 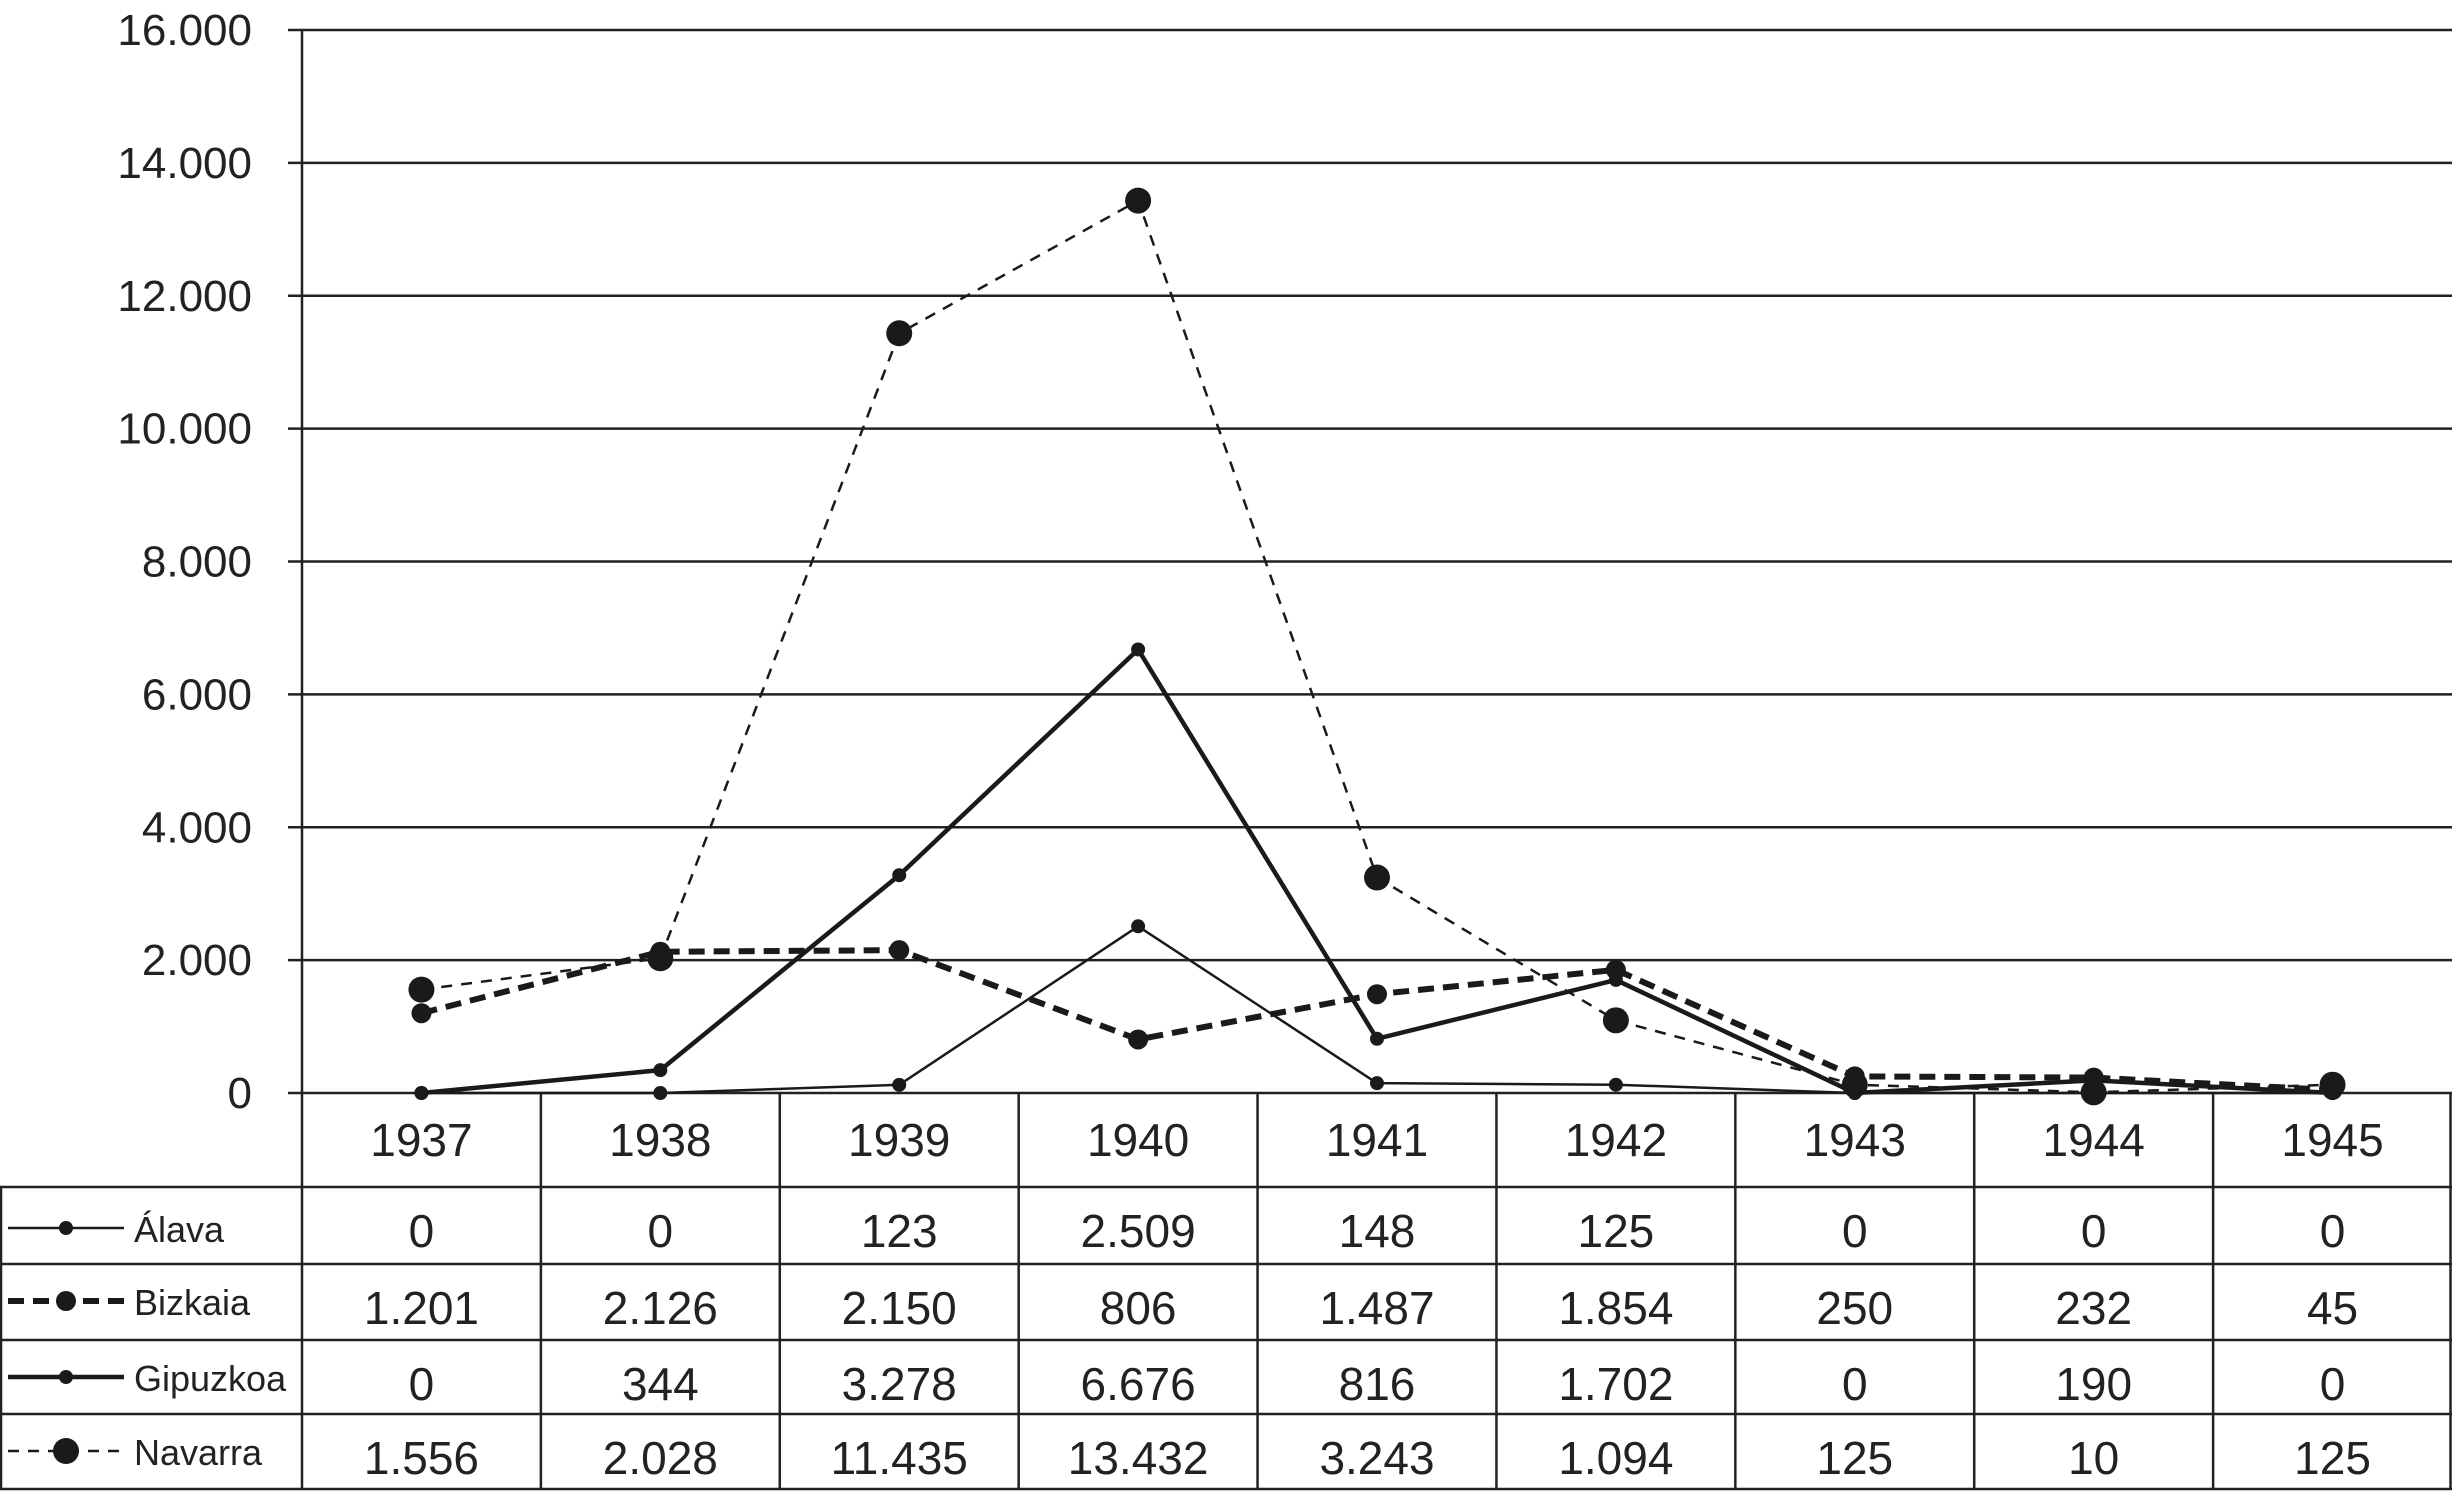 What do you see at coordinates (421, 1140) in the screenshot?
I see `x-tick-label: 1937` at bounding box center [421, 1140].